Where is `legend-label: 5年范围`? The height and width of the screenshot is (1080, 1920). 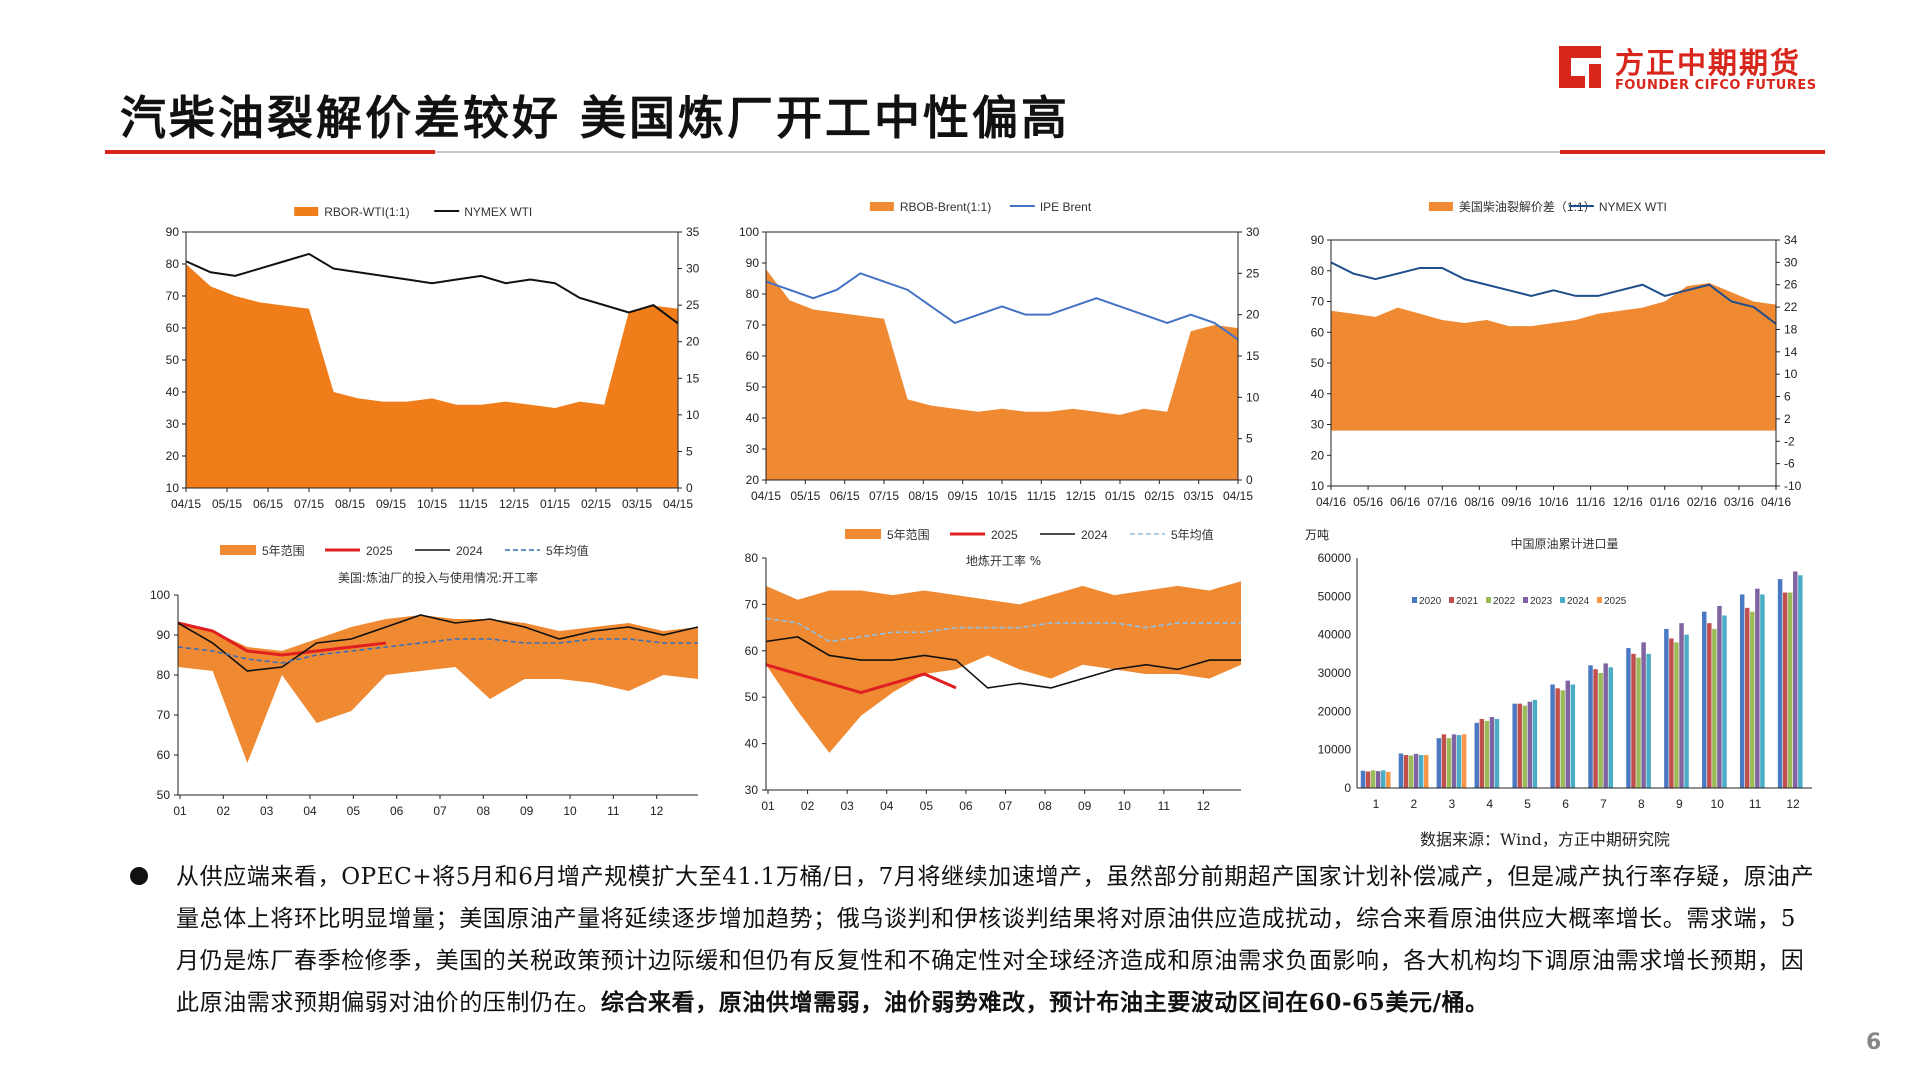
legend-label: 5年范围 is located at coordinates (283, 551).